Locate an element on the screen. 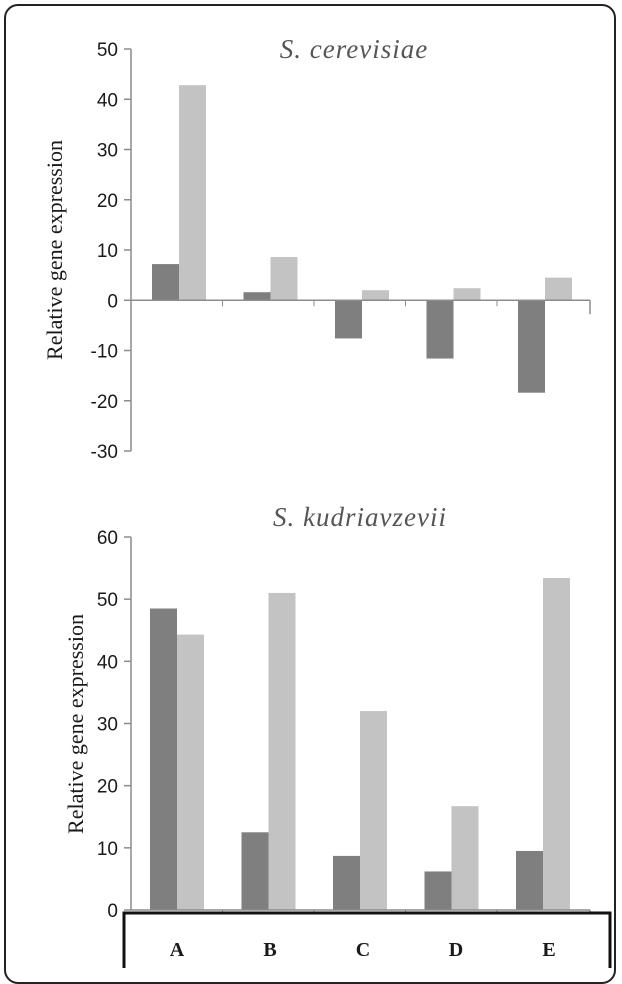 The height and width of the screenshot is (984, 622). category-legend-box is located at coordinates (367, 939).